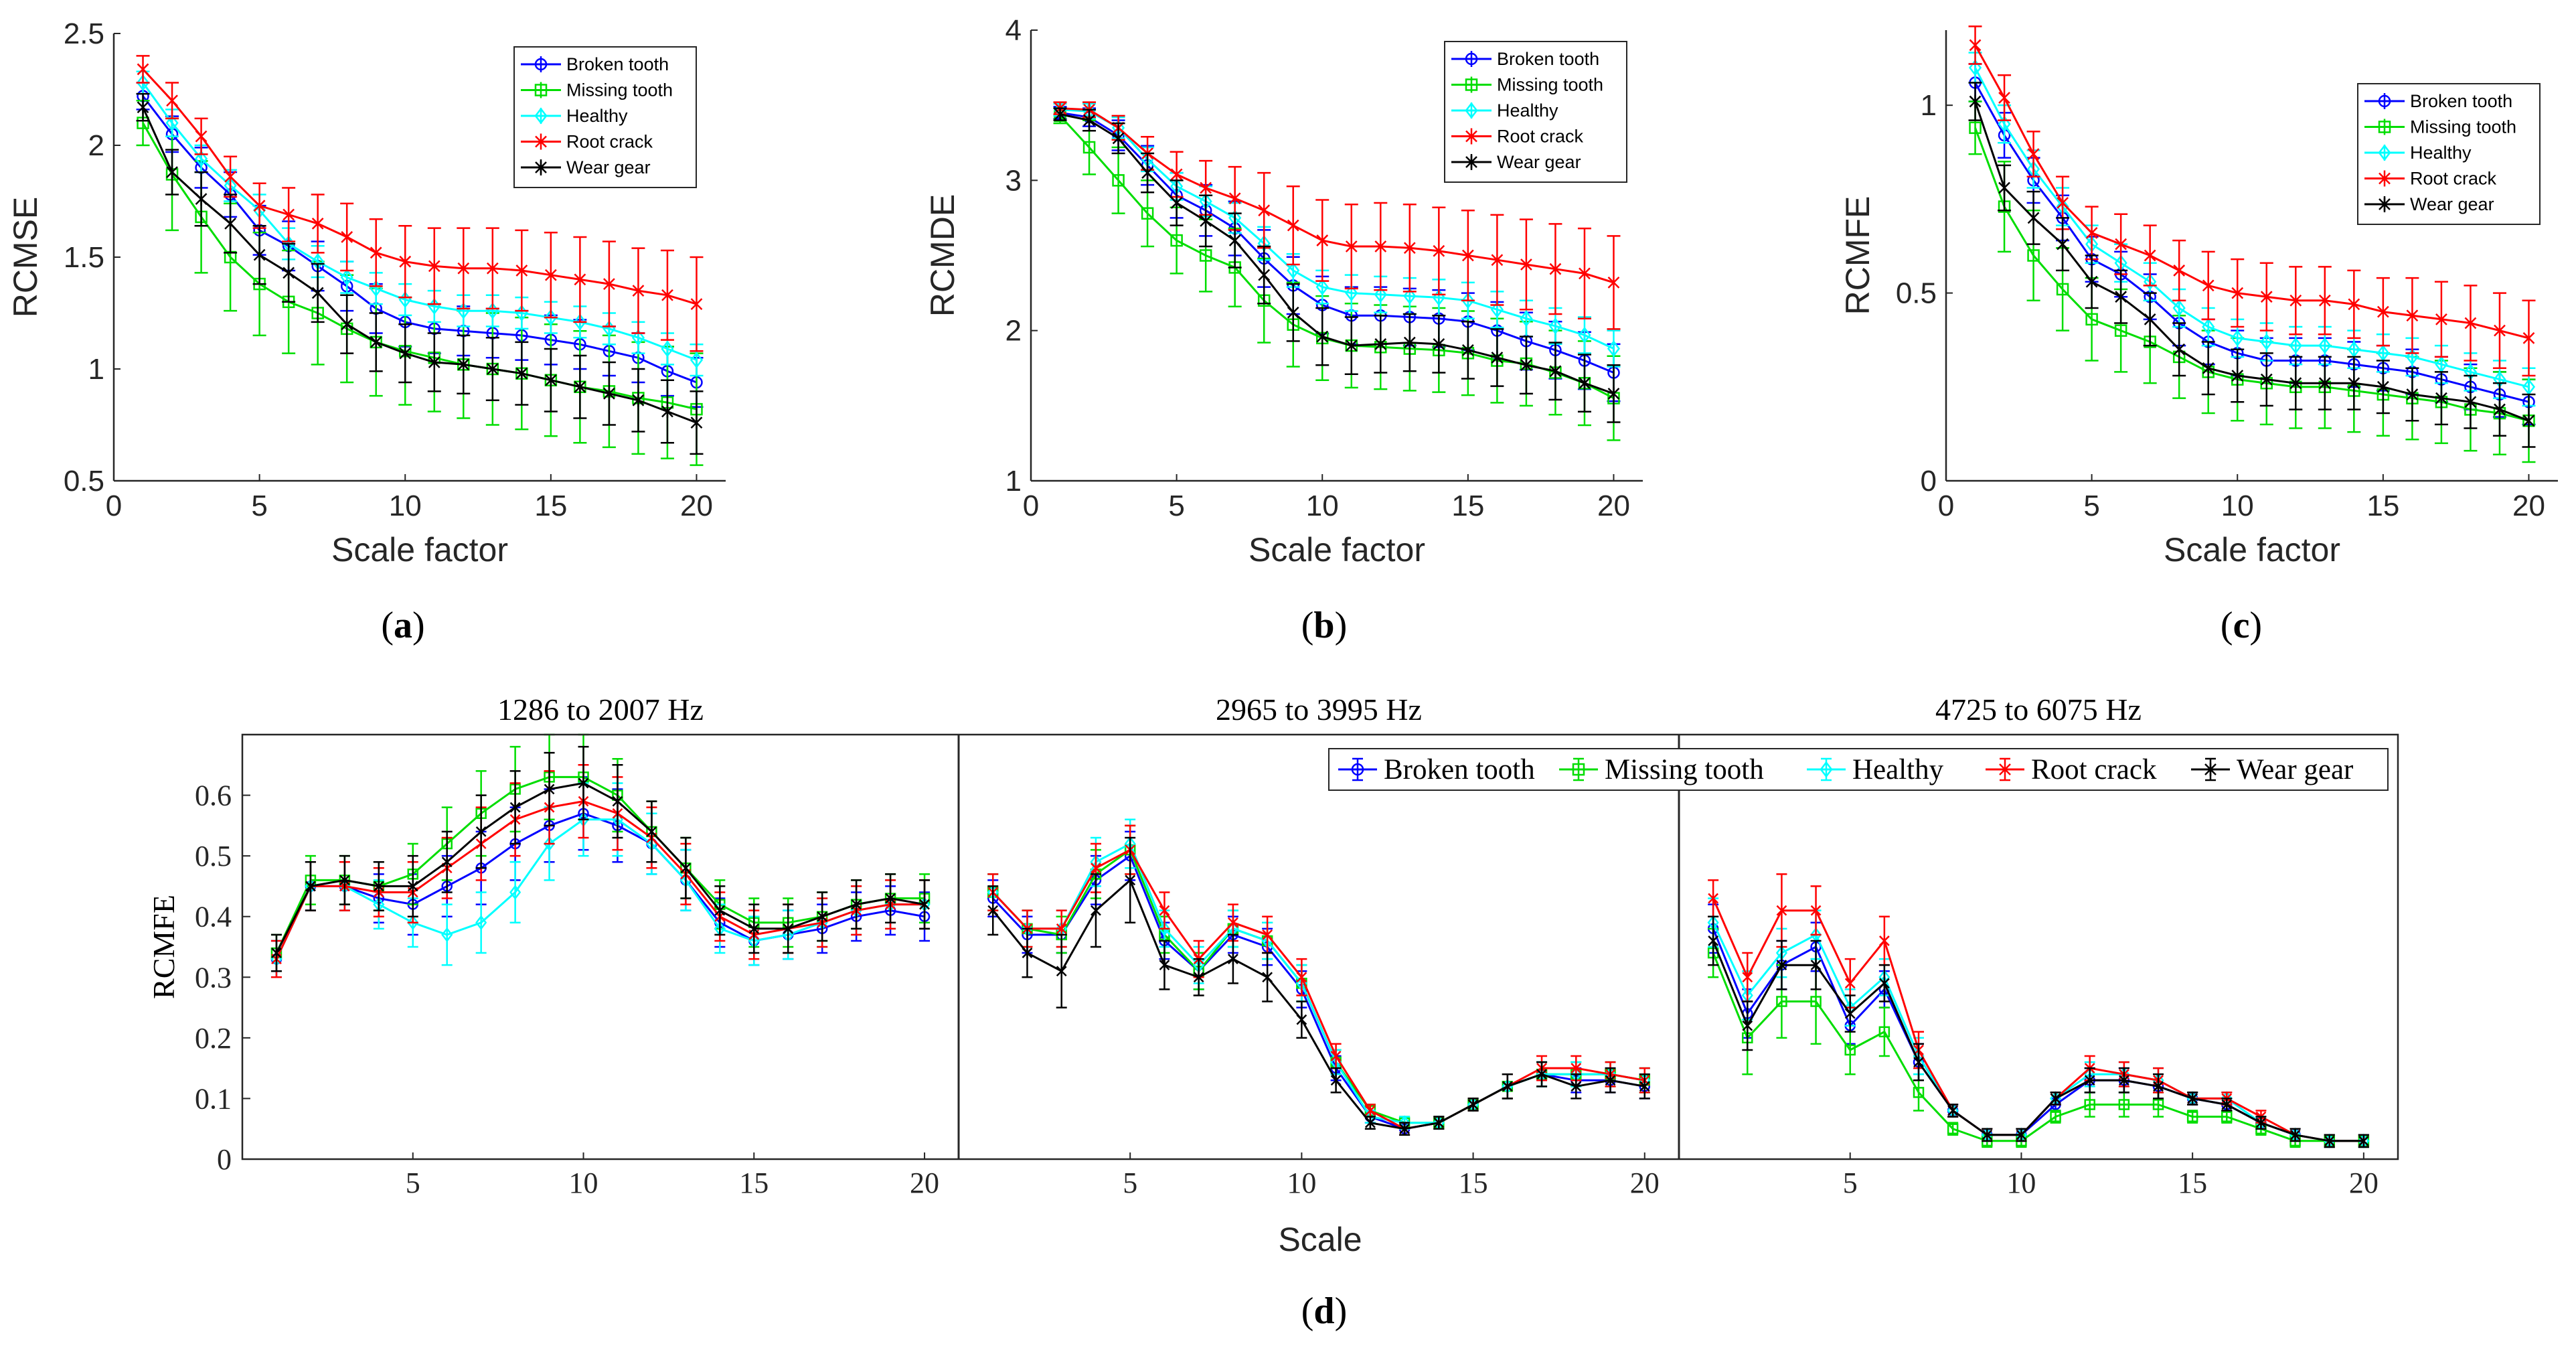 The image size is (2576, 1350). What do you see at coordinates (1323, 506) in the screenshot?
I see `x-tick-label: 10` at bounding box center [1323, 506].